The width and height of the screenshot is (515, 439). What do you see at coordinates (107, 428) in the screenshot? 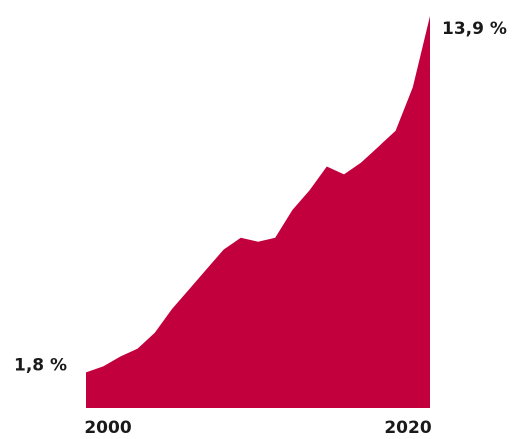
I see `x-tick-label-start: 2000` at bounding box center [107, 428].